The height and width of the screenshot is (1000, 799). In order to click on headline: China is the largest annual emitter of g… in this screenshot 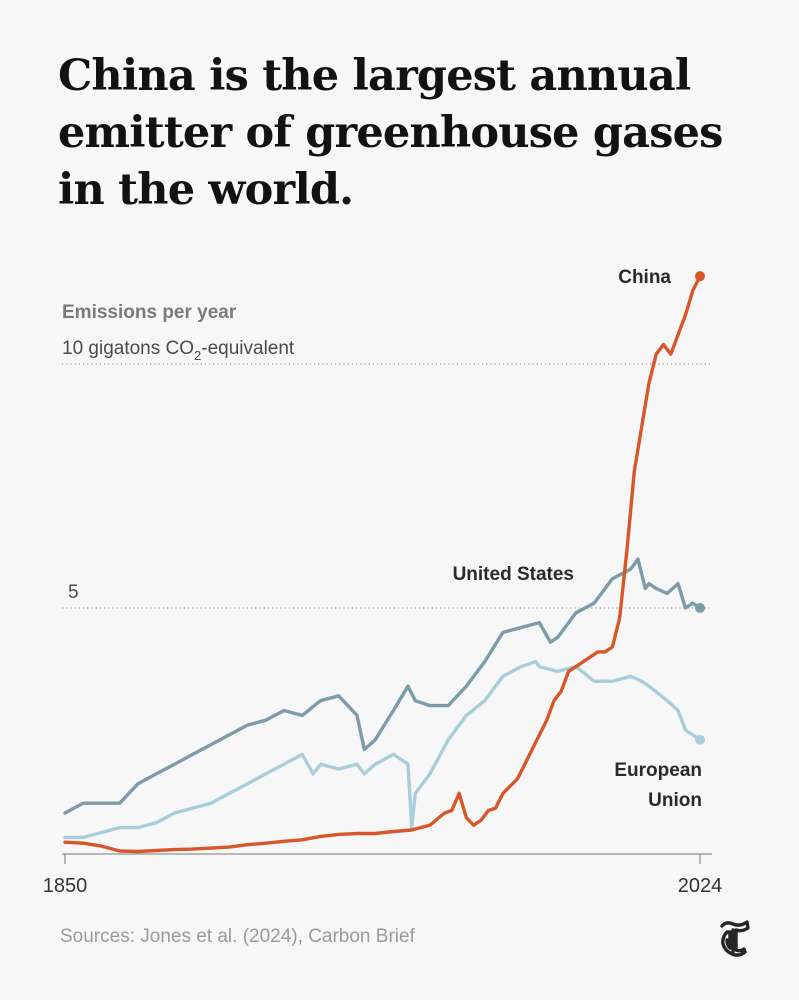, I will do `click(408, 133)`.